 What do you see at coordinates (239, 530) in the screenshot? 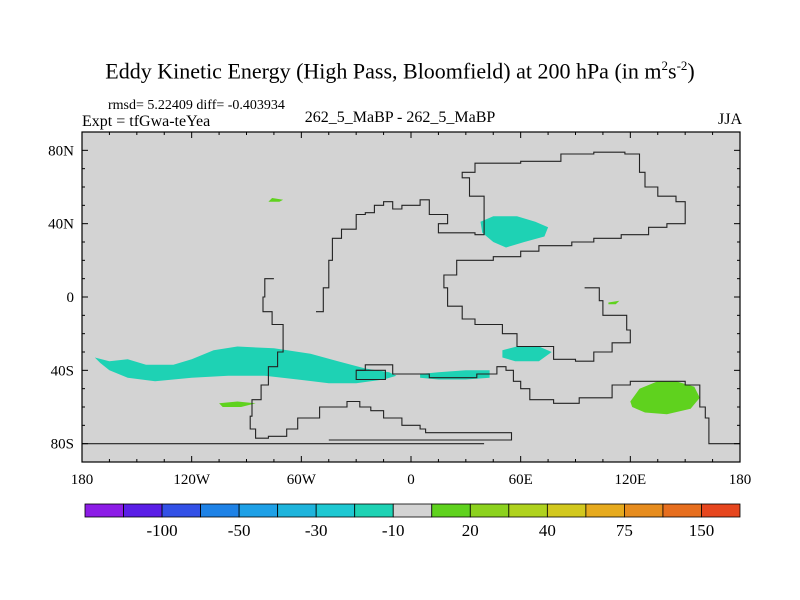
I see `colorbar-label-1: -50` at bounding box center [239, 530].